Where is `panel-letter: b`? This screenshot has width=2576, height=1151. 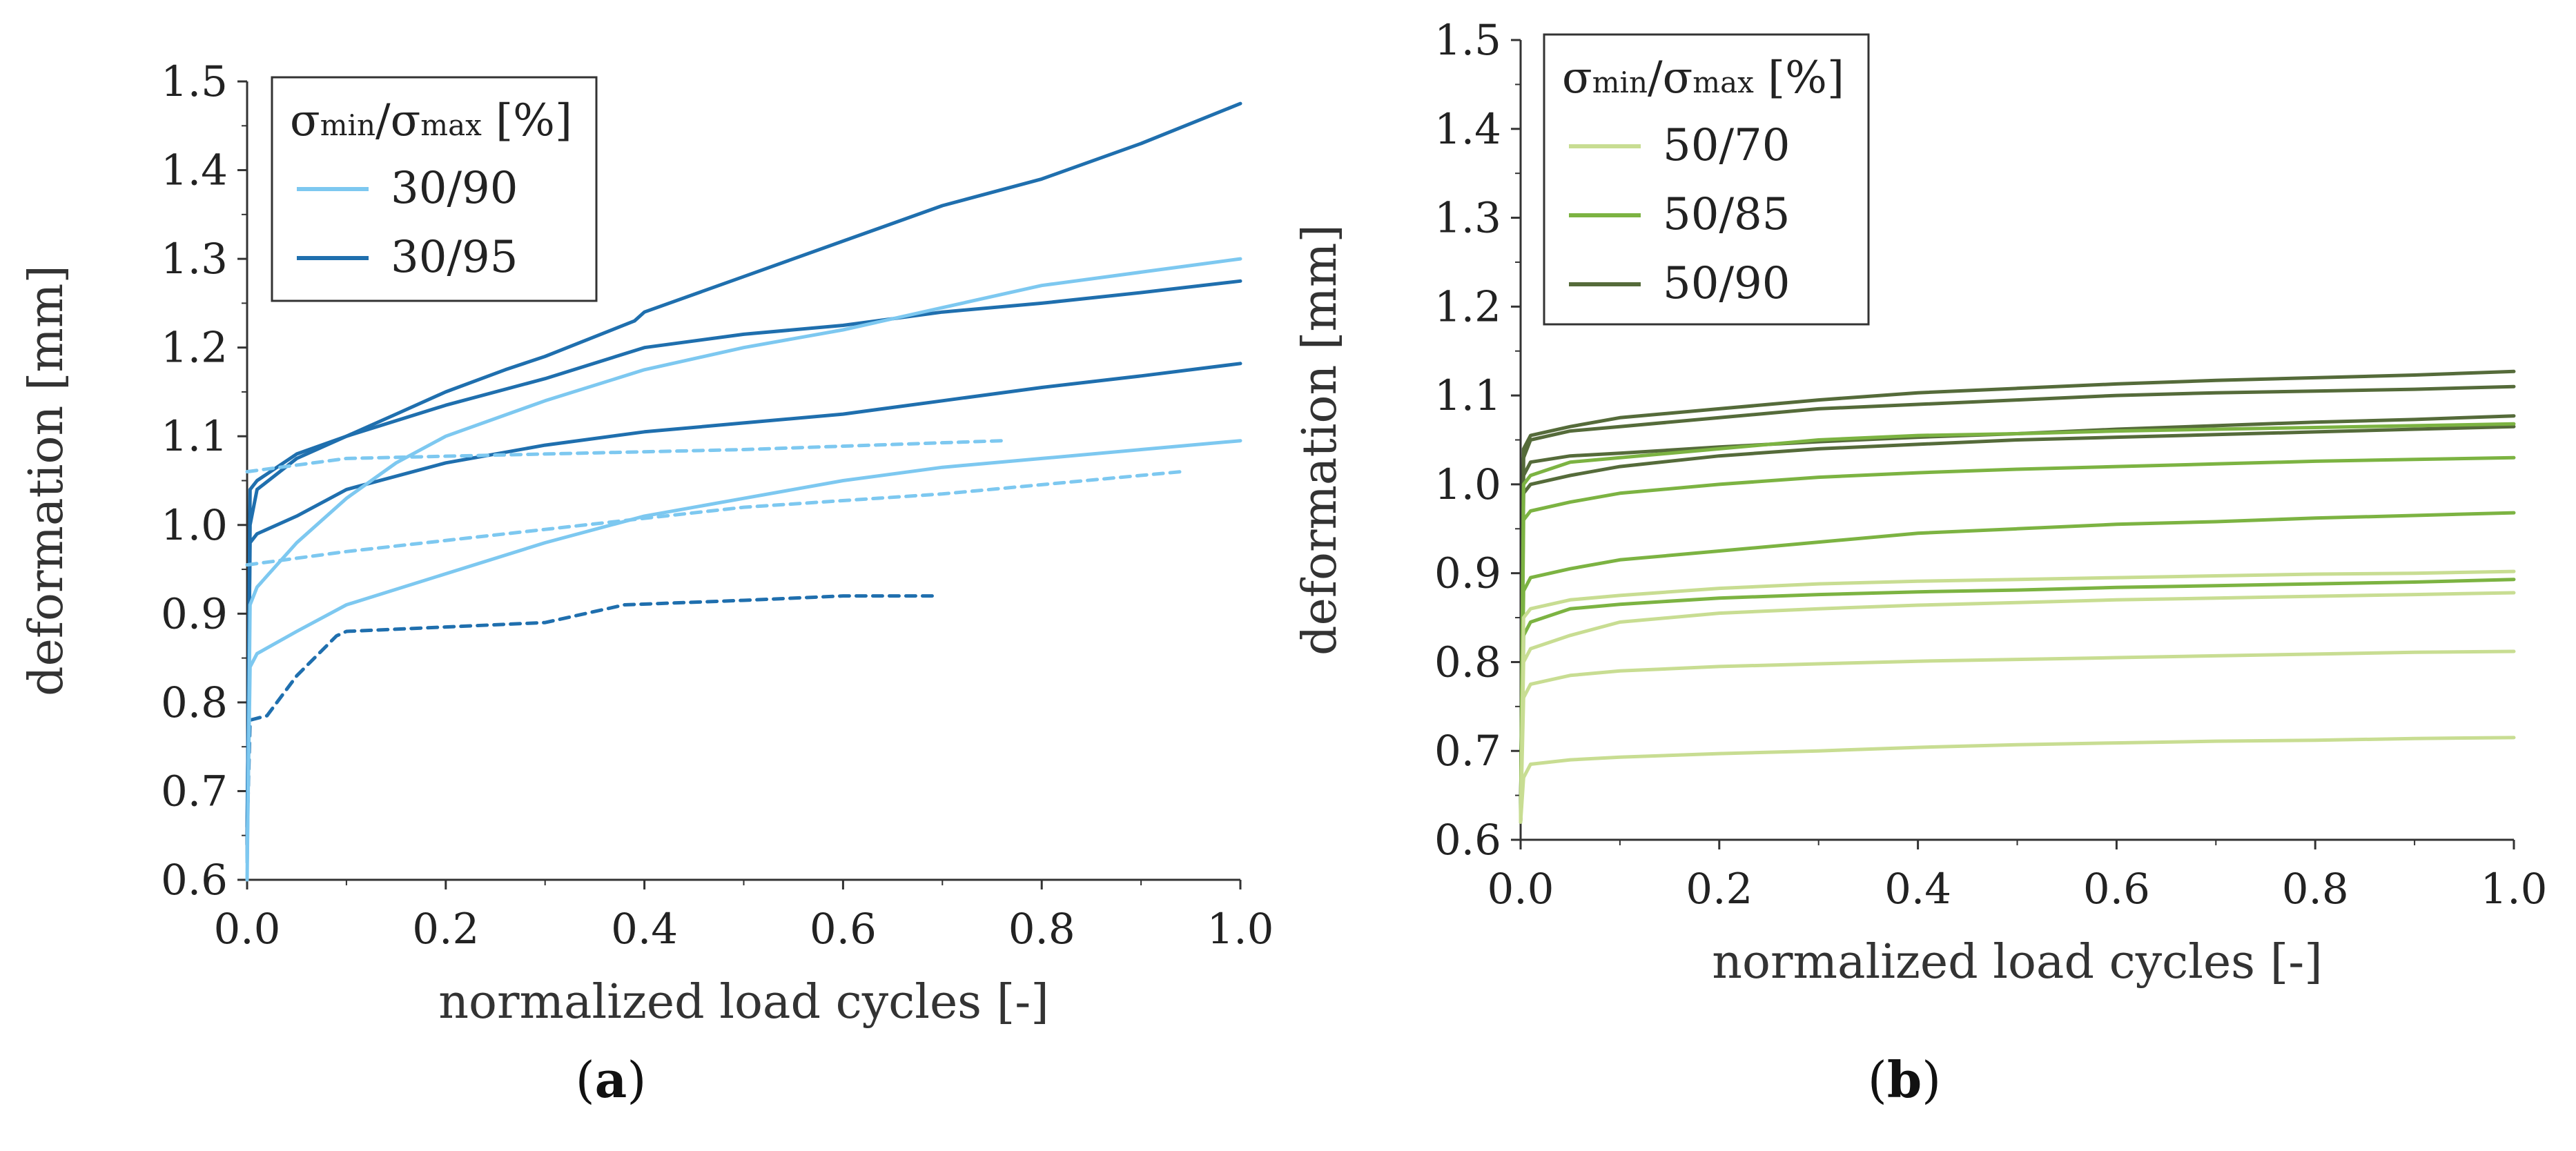 panel-letter: b is located at coordinates (1904, 1079).